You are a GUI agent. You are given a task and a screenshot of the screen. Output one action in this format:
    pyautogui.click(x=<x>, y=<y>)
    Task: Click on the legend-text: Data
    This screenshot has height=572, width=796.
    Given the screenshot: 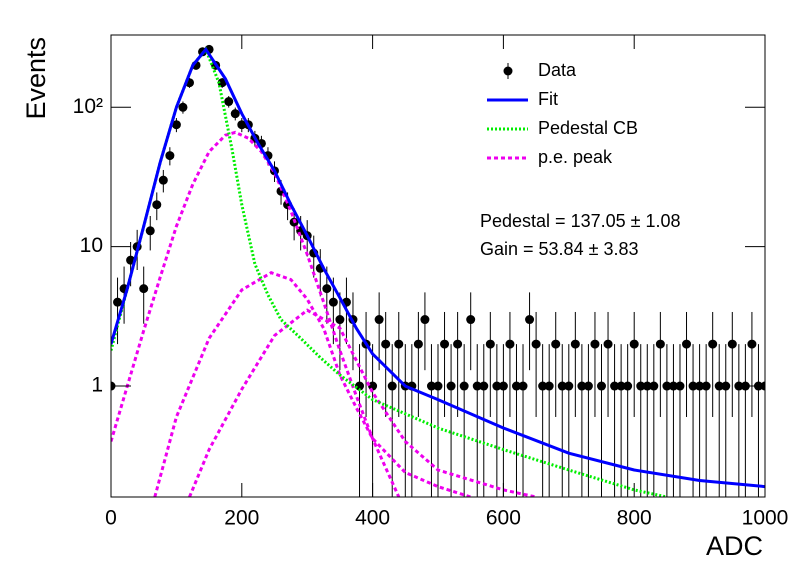 What is the action you would take?
    pyautogui.click(x=557, y=70)
    